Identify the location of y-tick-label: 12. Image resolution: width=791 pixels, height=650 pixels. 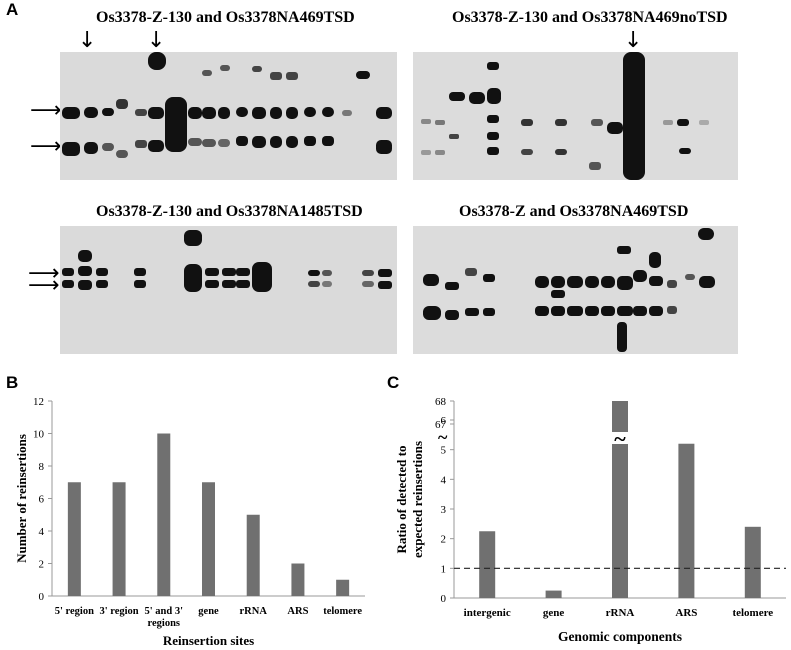
(38, 402).